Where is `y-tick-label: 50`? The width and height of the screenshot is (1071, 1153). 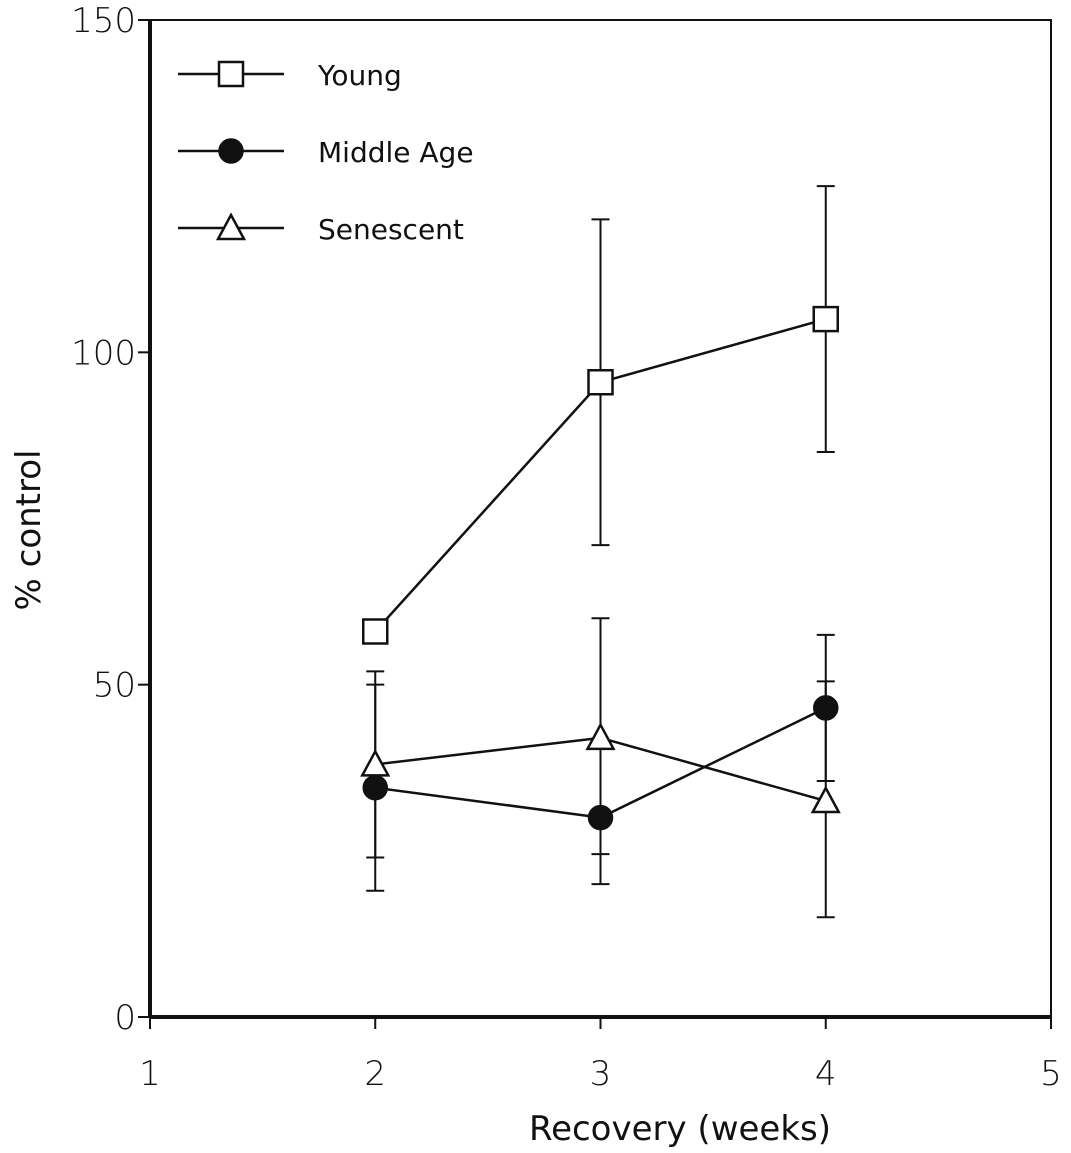 y-tick-label: 50 is located at coordinates (114, 686).